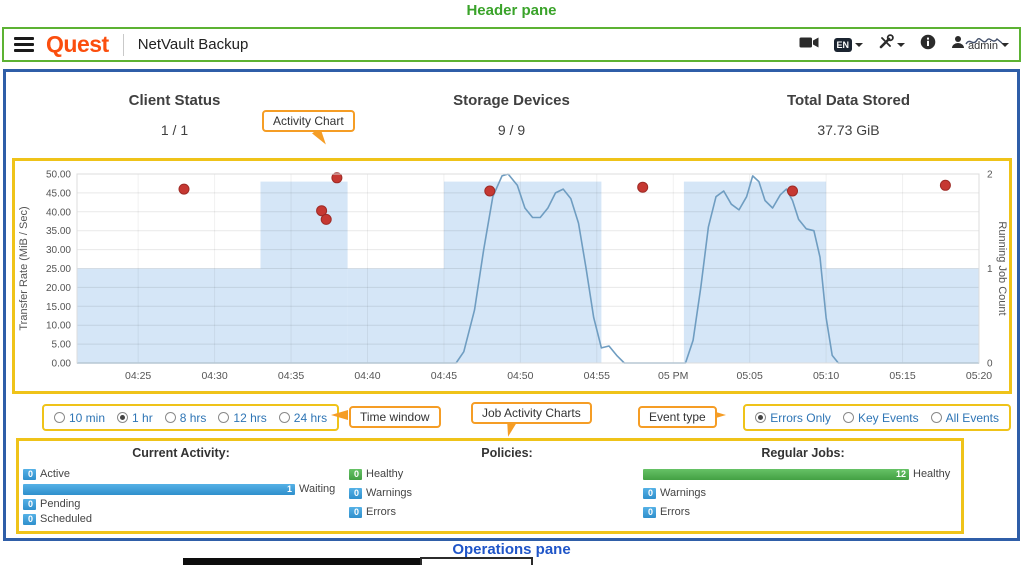 The width and height of the screenshot is (1023, 565). Describe the element at coordinates (214, 376) in the screenshot. I see `svg-text: 04:30` at that location.